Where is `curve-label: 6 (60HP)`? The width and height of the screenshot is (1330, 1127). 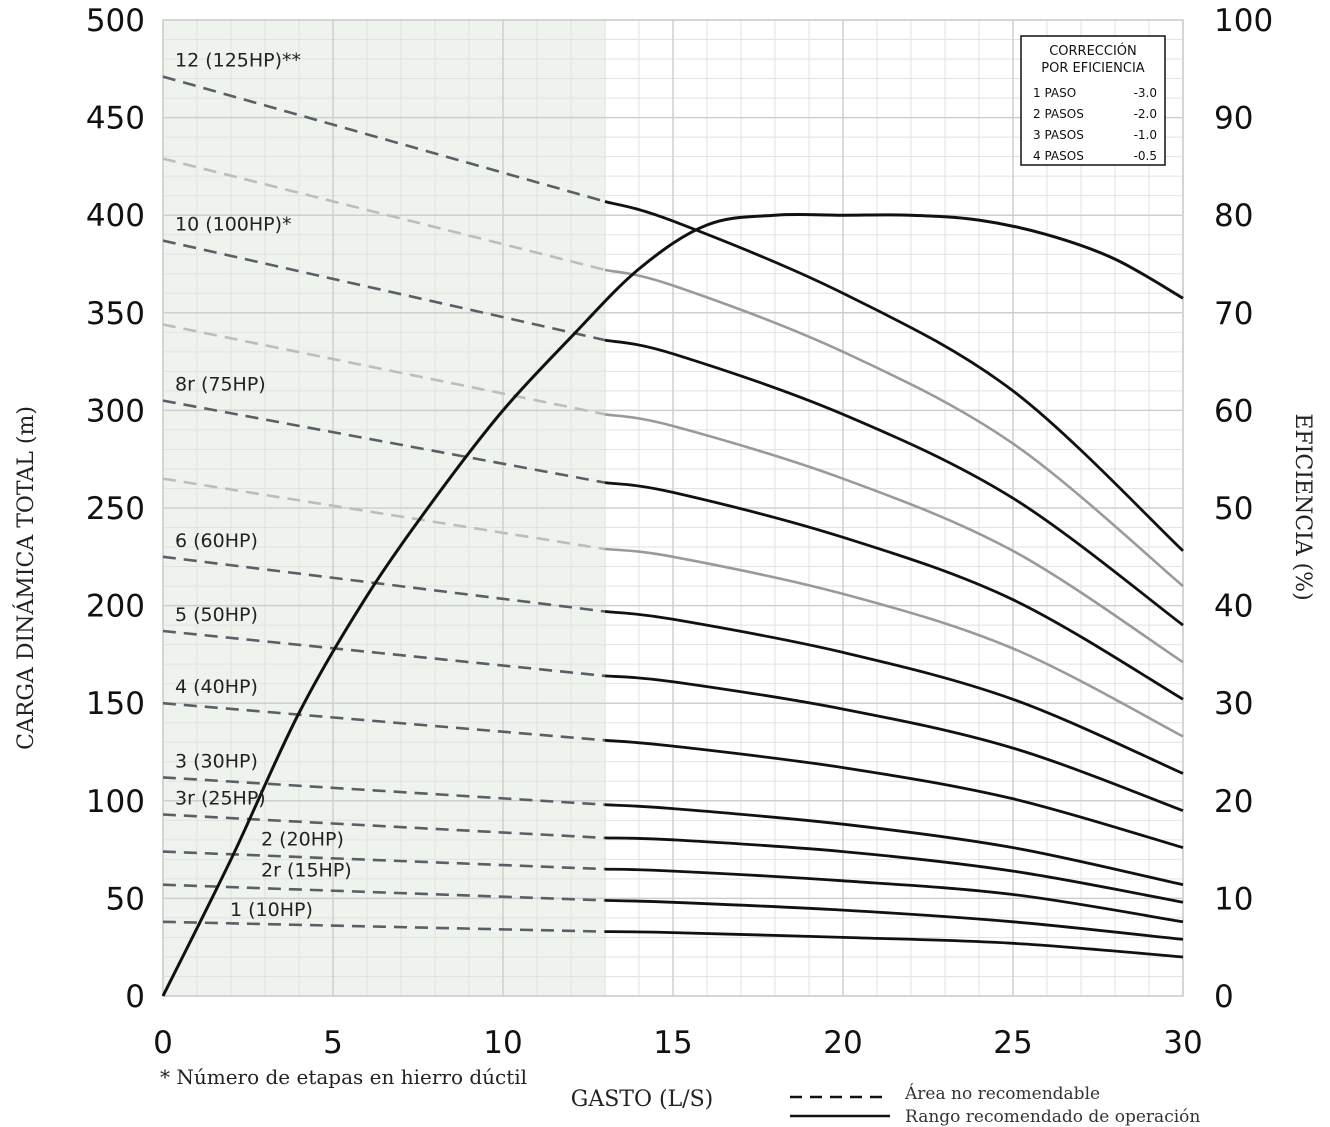 curve-label: 6 (60HP) is located at coordinates (216, 541).